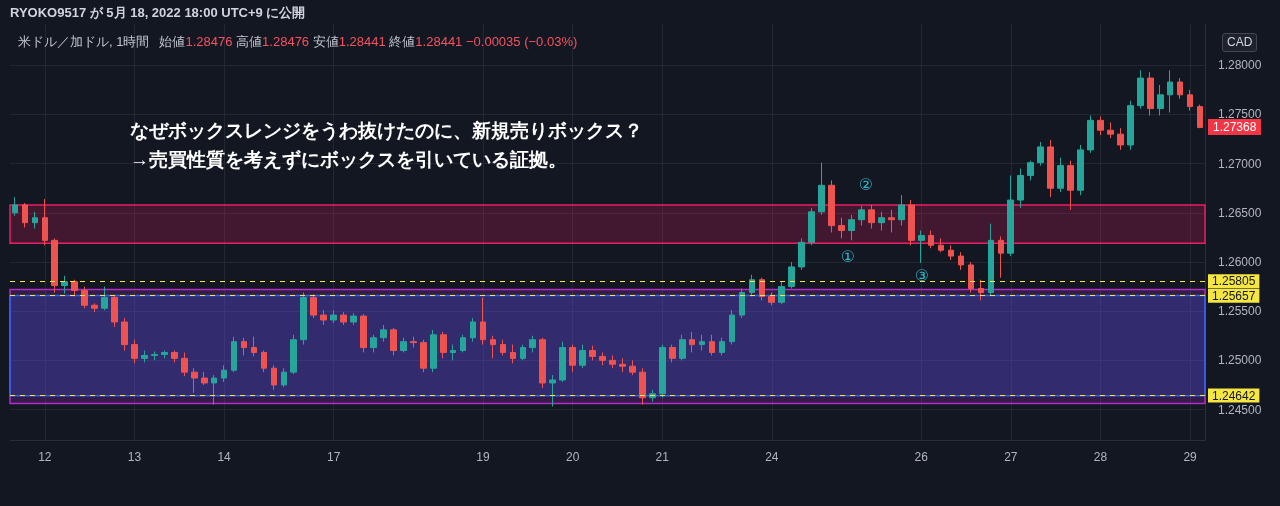 This screenshot has height=506, width=1280. I want to click on ref-line-label: 1.24642, so click(1234, 395).